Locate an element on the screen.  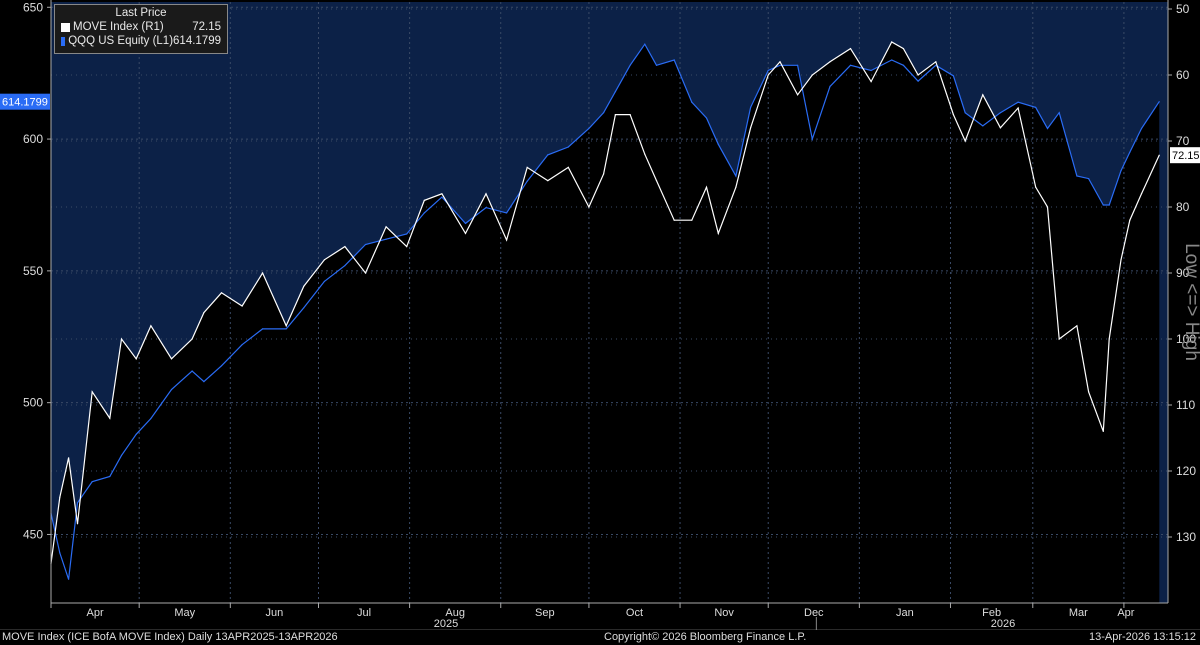
right-axis-title: Low <=> High is located at coordinates (1190, 302).